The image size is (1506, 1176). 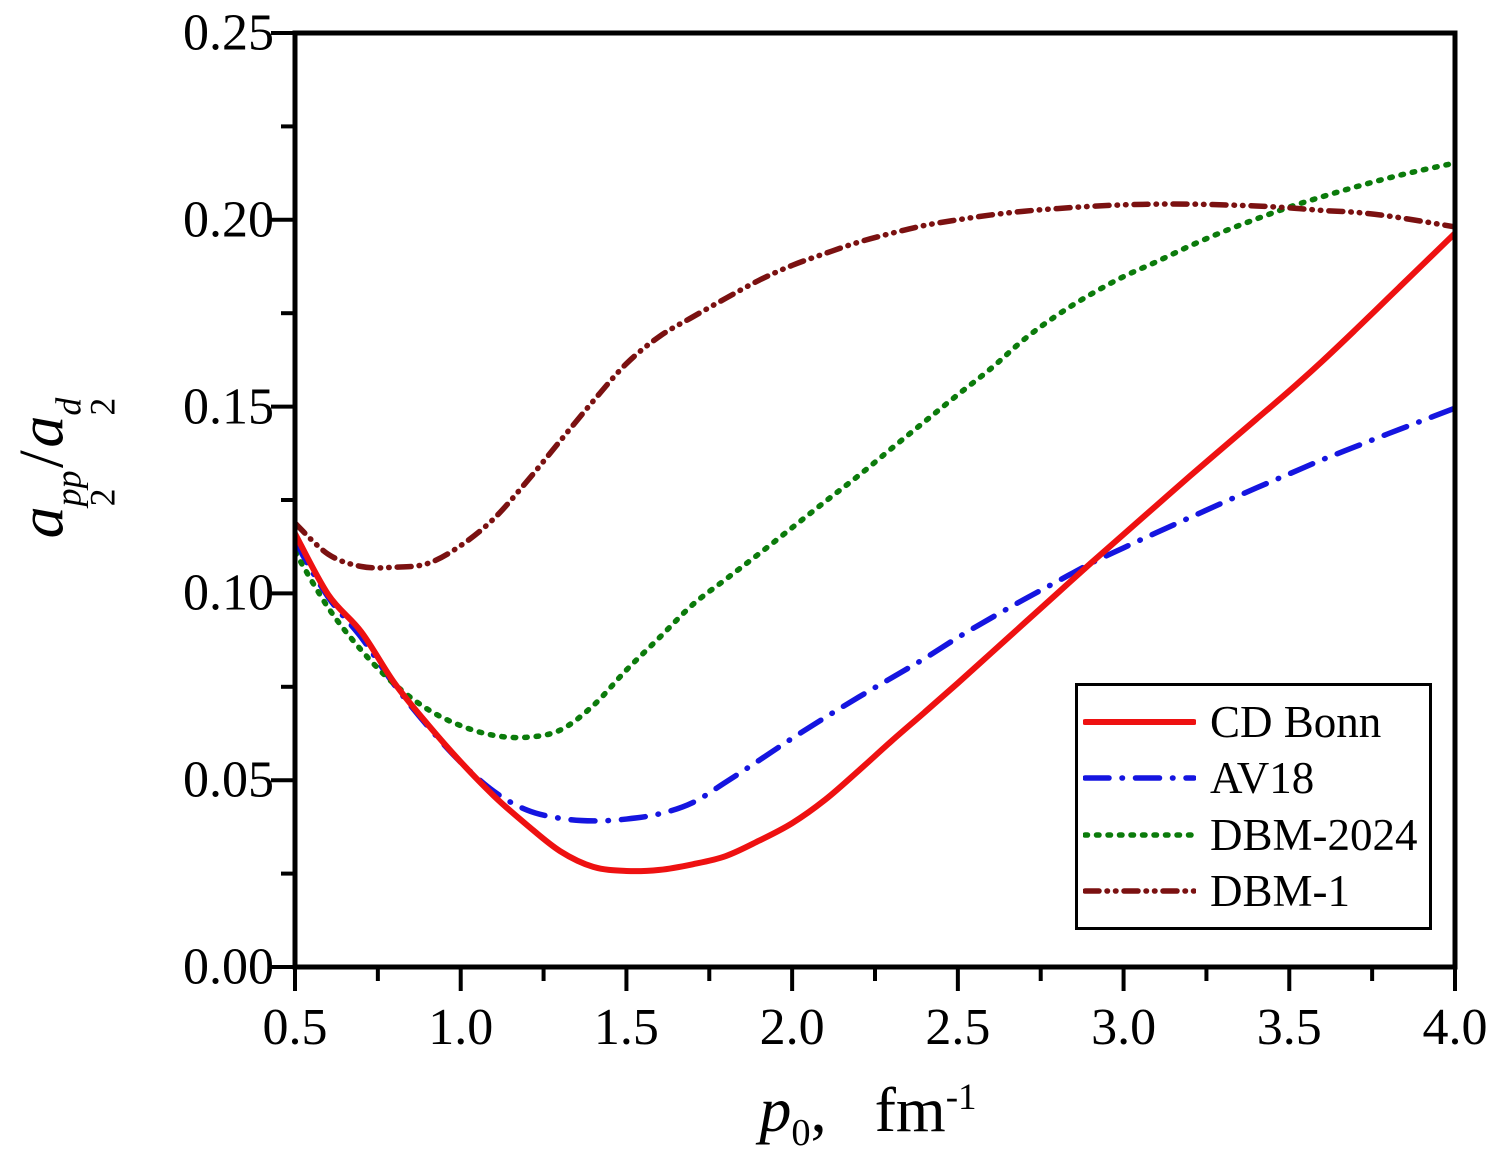 I want to click on x-tick-label: 0.5, so click(x=295, y=1027).